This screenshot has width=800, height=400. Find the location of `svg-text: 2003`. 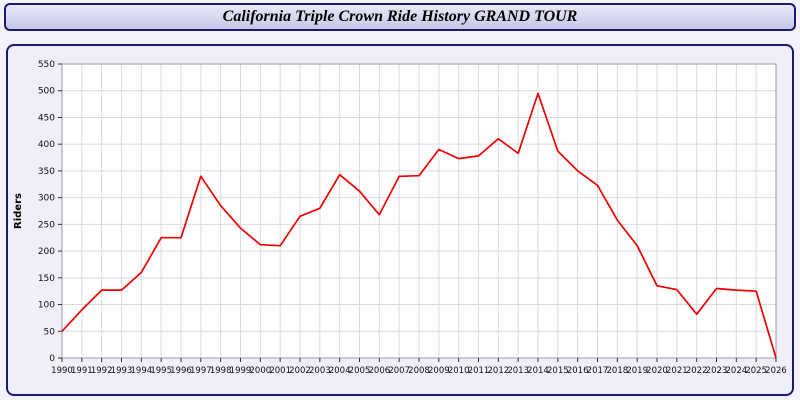

svg-text: 2003 is located at coordinates (320, 371).